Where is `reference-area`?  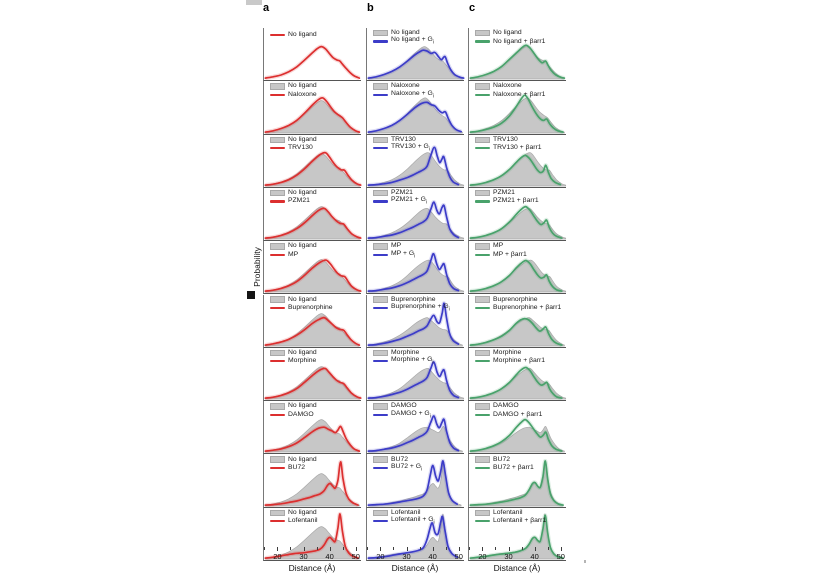
reference-area is located at coordinates (517, 115).